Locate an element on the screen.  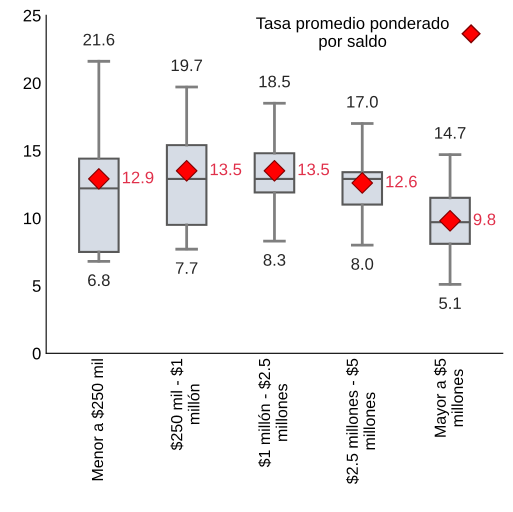
annotation: 8.0 is located at coordinates (362, 264).